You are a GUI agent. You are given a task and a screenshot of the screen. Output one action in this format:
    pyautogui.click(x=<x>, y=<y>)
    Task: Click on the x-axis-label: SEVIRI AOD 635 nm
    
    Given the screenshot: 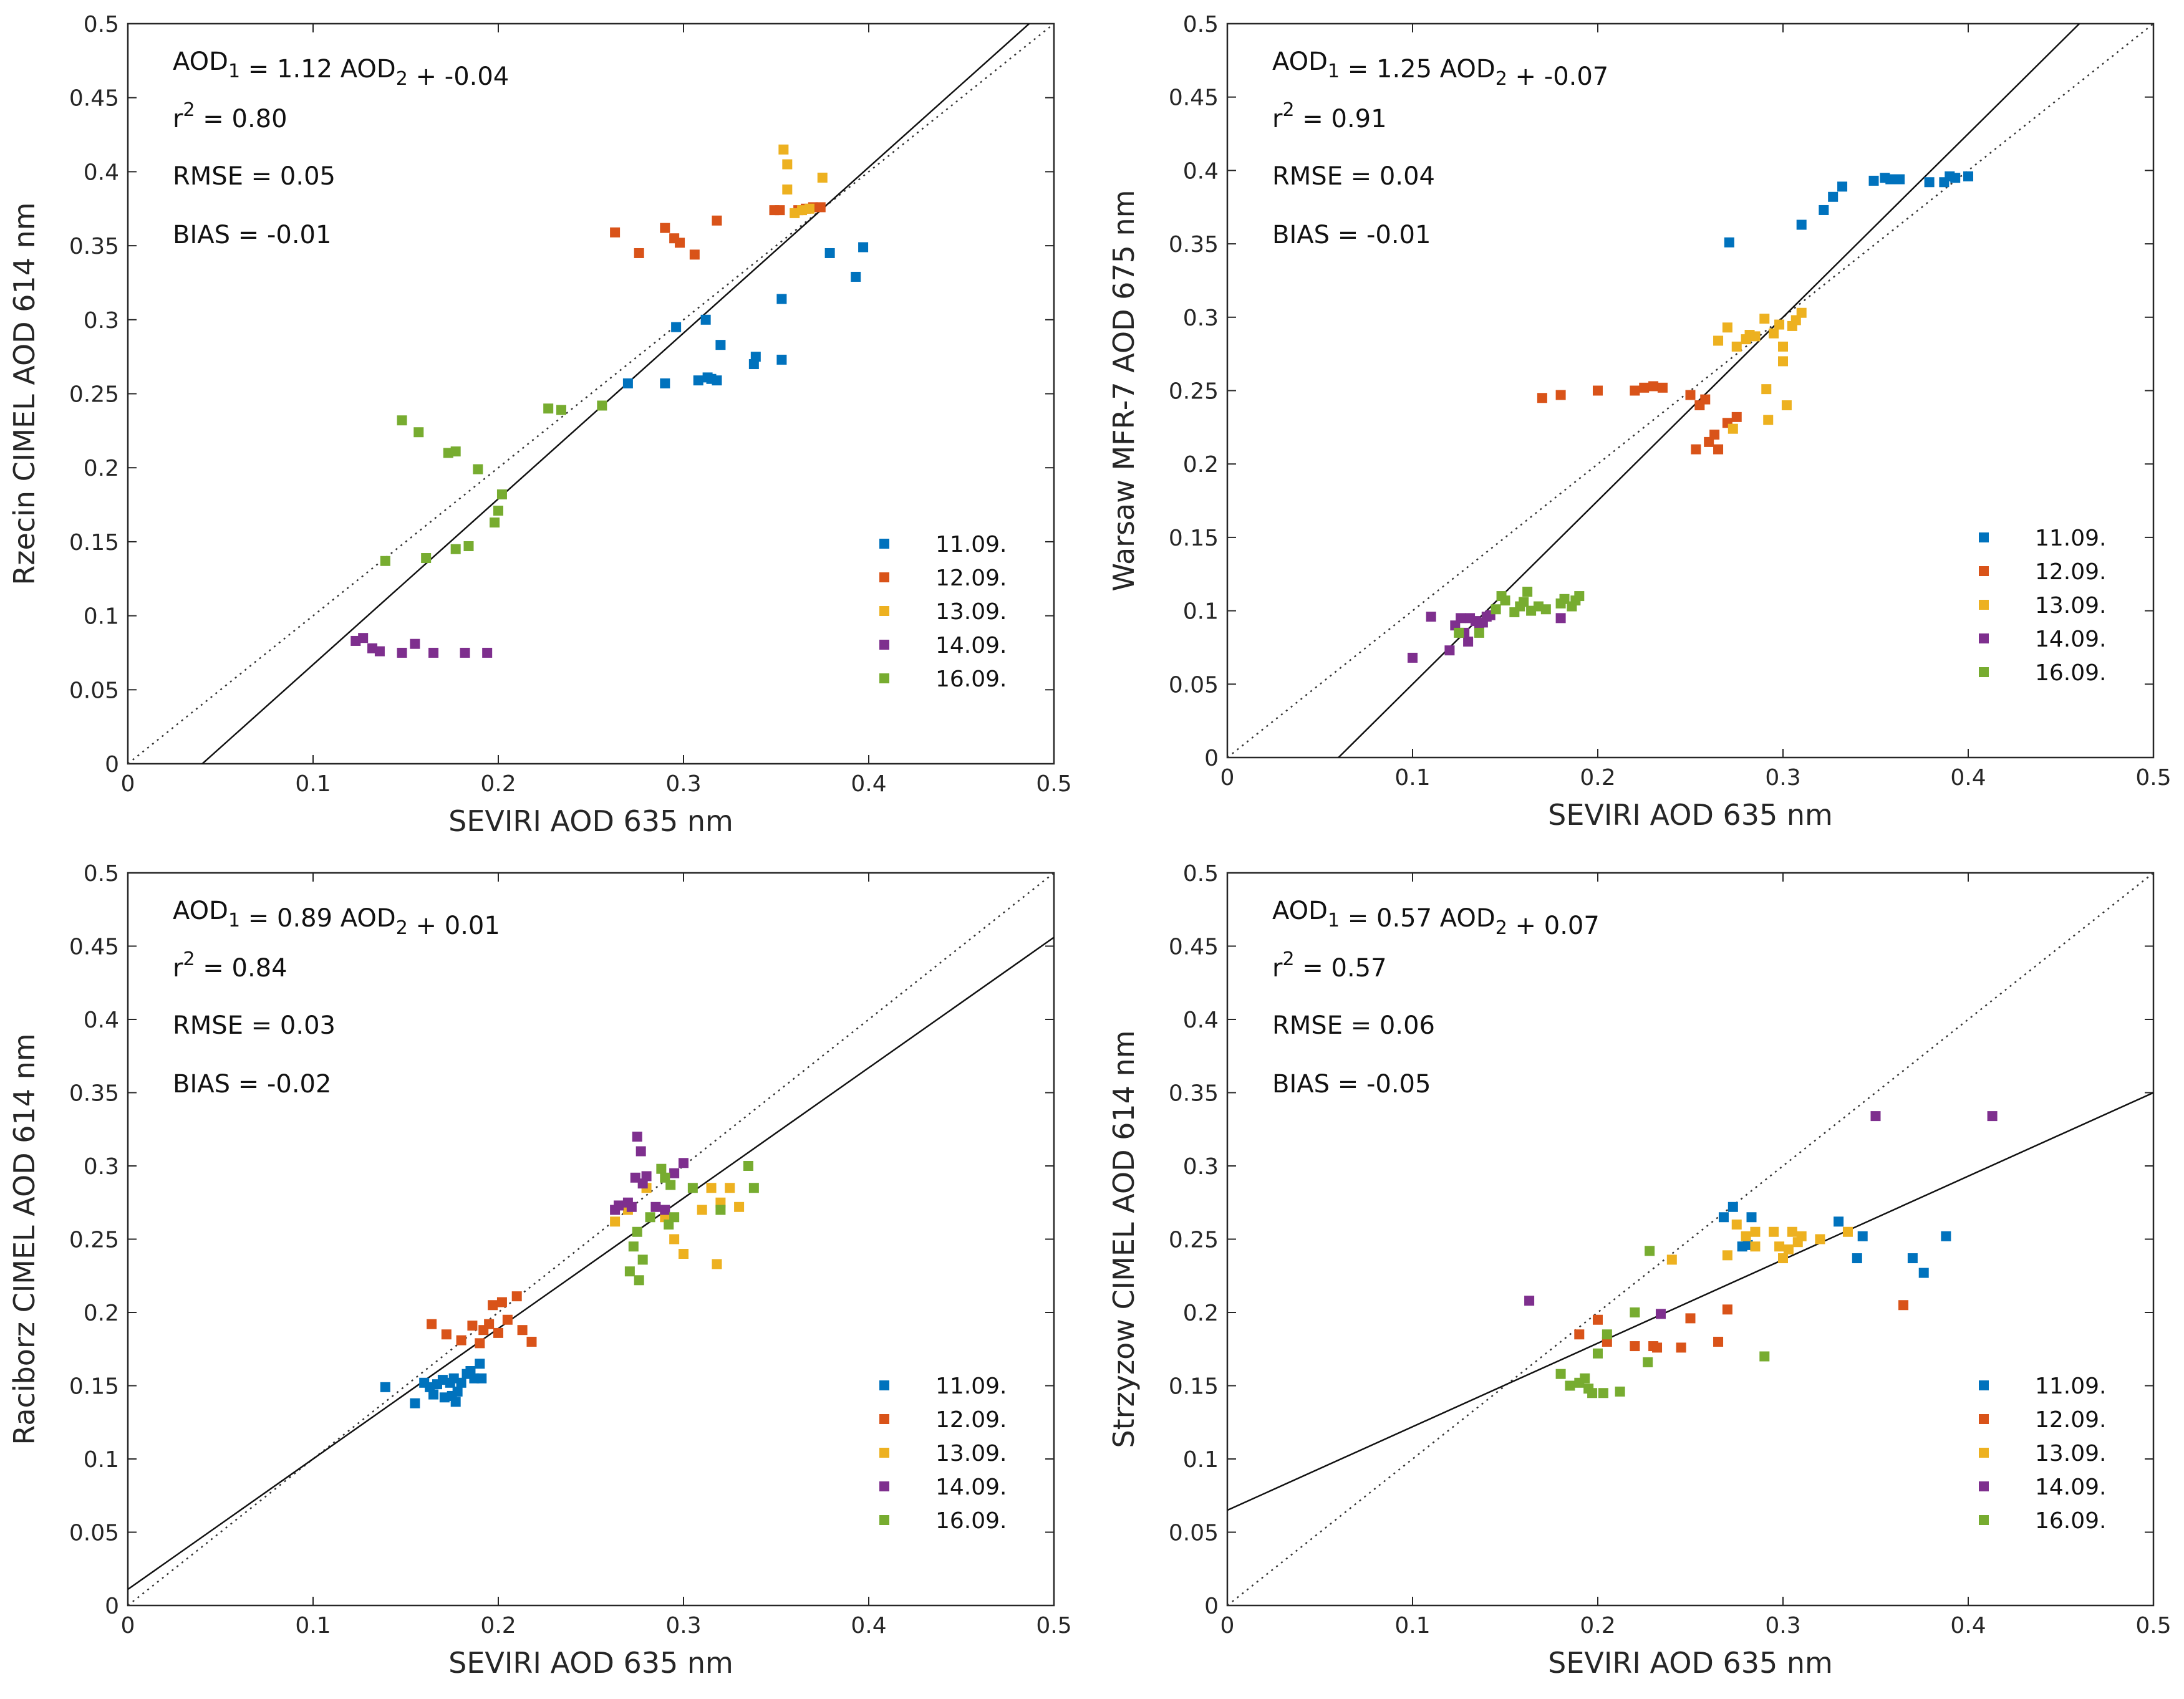 What is the action you would take?
    pyautogui.click(x=1690, y=815)
    